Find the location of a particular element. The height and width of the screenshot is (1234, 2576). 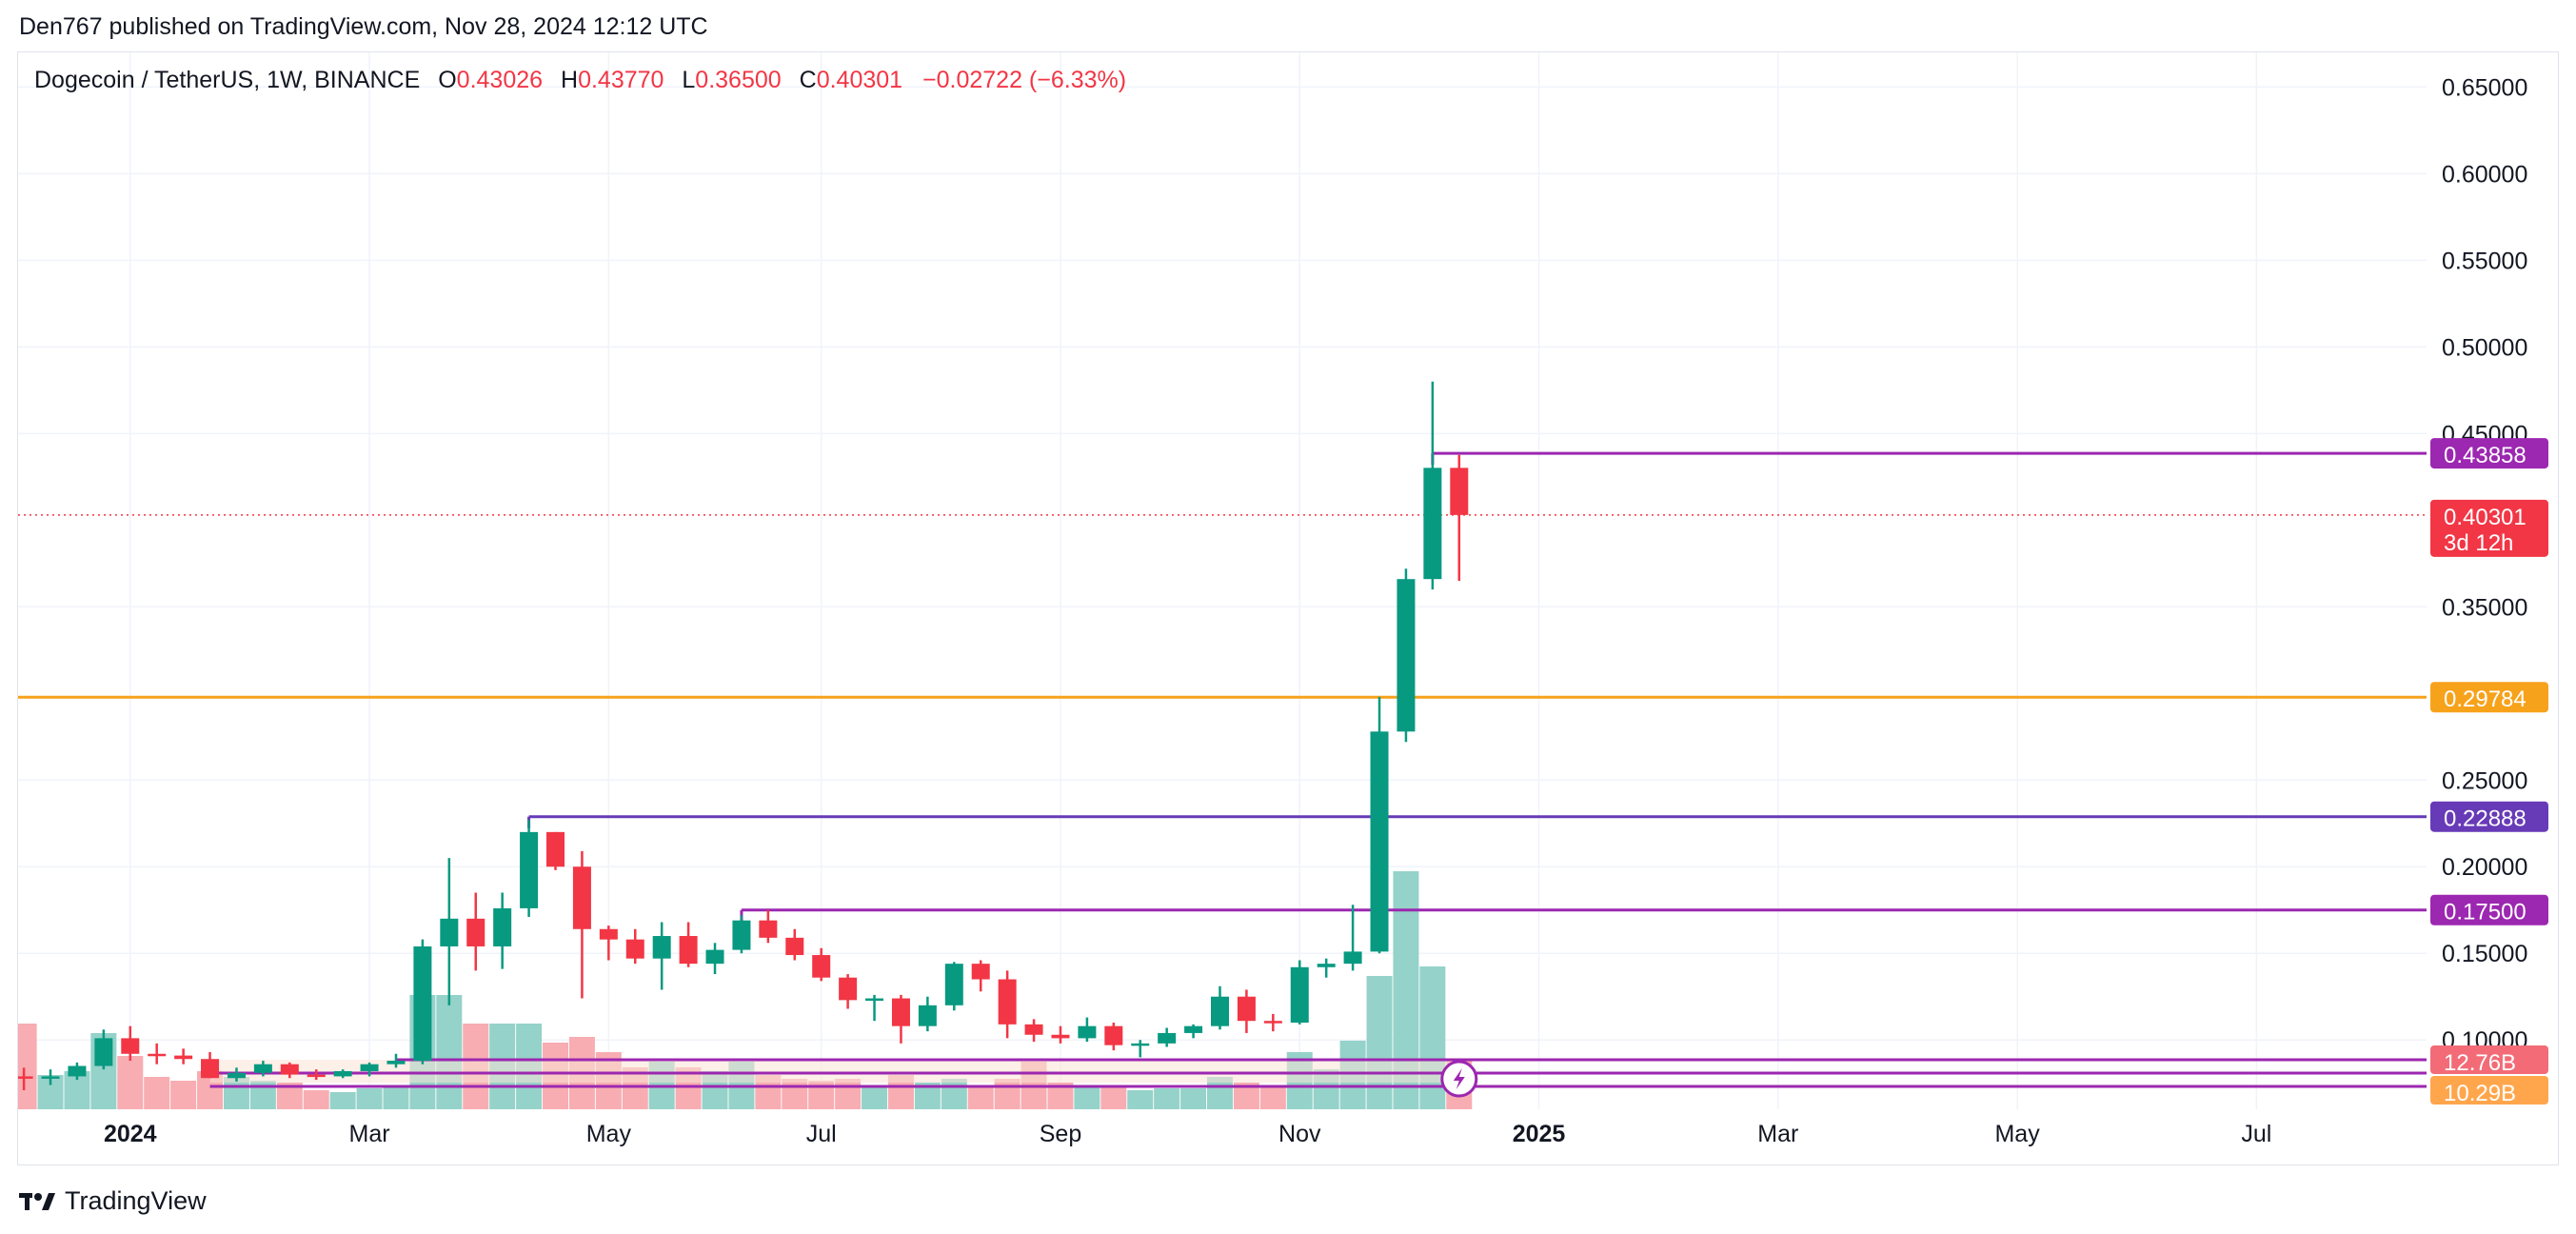

tradingview-logo-icon is located at coordinates (37, 1201).